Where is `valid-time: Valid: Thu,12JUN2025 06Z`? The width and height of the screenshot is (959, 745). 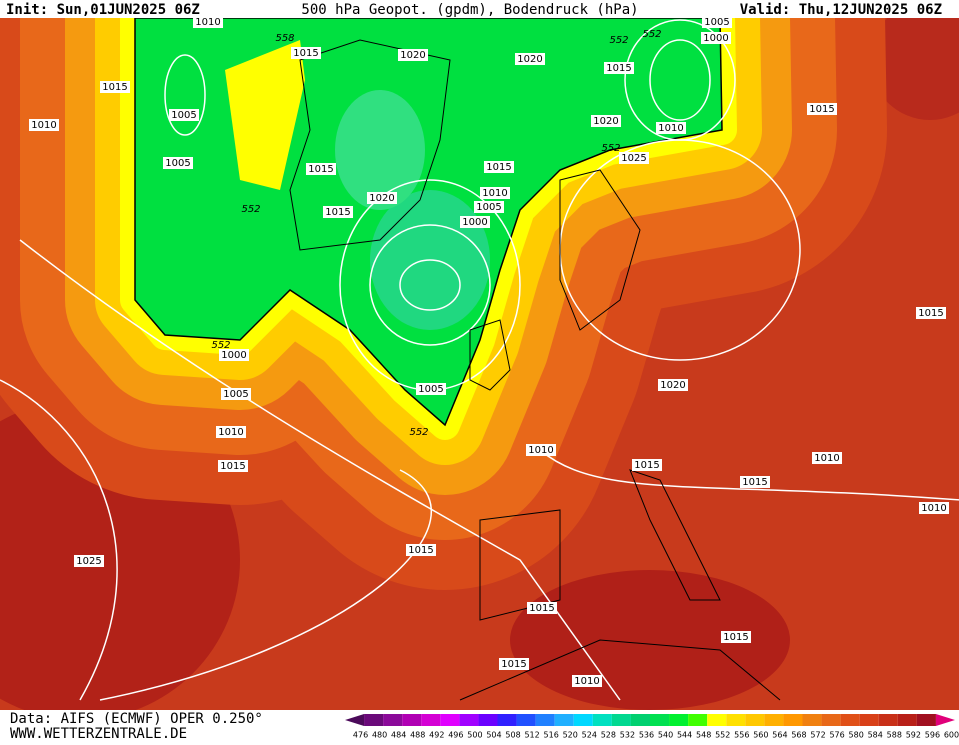 valid-time: Valid: Thu,12JUN2025 06Z is located at coordinates (841, 10).